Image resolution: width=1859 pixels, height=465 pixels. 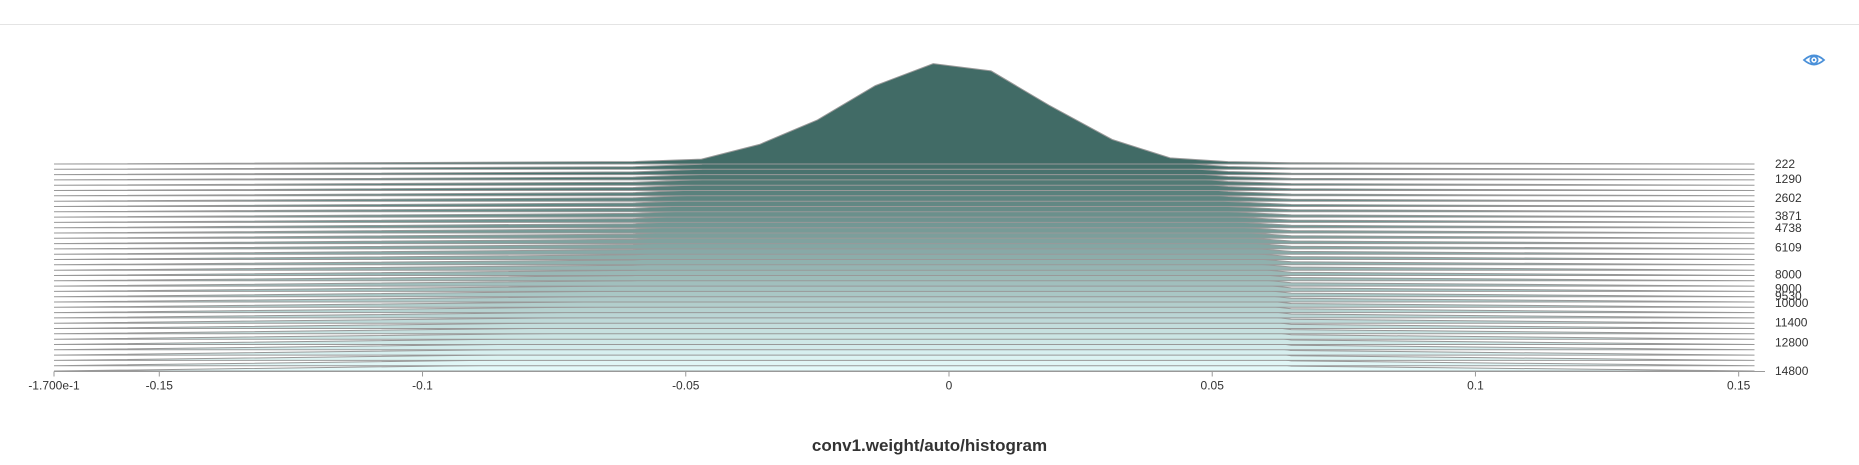 What do you see at coordinates (1788, 179) in the screenshot?
I see `step-tick-label: 1290` at bounding box center [1788, 179].